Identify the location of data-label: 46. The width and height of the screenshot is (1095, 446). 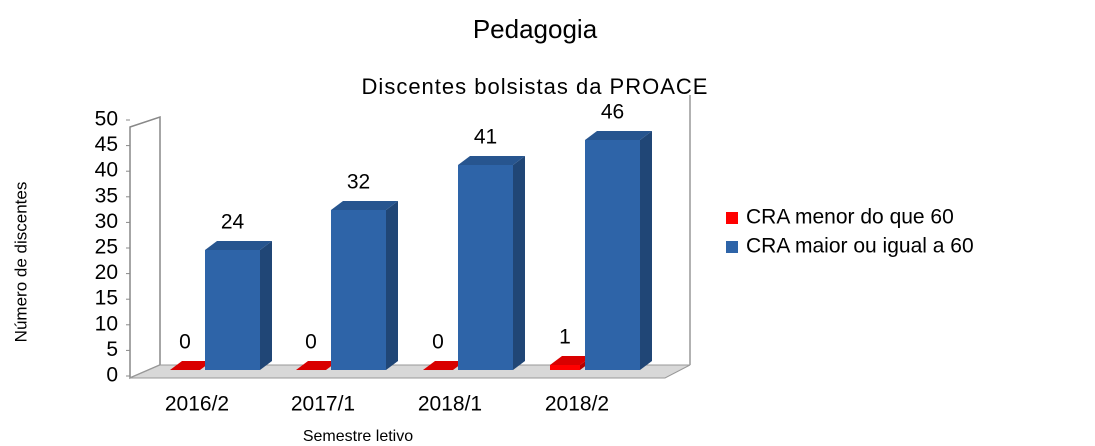
(612, 112).